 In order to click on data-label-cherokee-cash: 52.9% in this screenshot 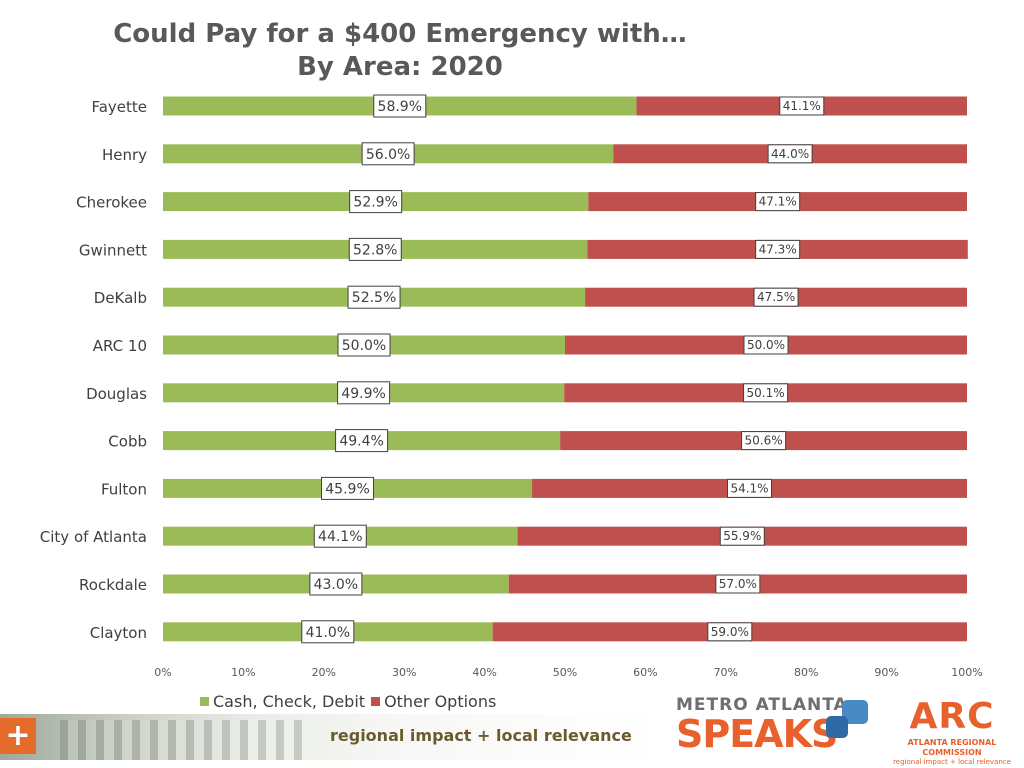, I will do `click(375, 203)`.